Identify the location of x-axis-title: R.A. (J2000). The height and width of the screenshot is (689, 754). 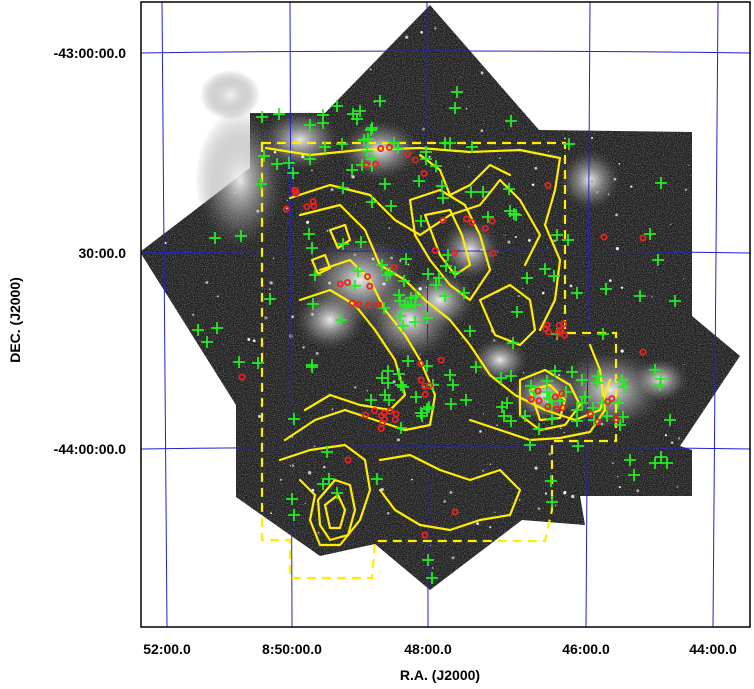
(440, 675).